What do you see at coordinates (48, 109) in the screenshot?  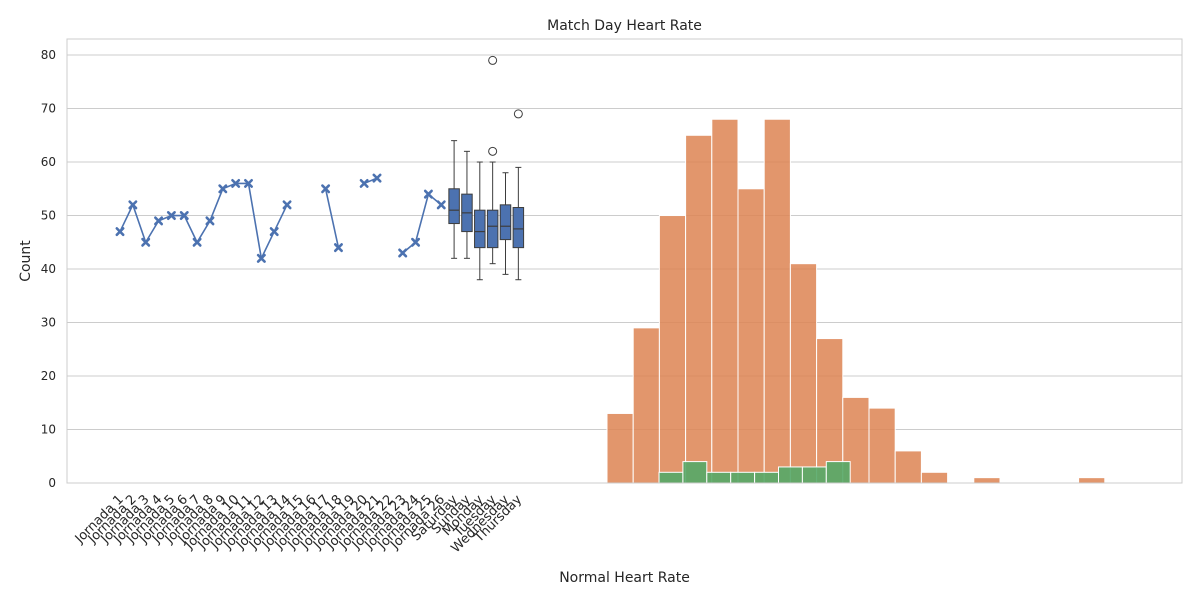 I see `y-tick-label: 70` at bounding box center [48, 109].